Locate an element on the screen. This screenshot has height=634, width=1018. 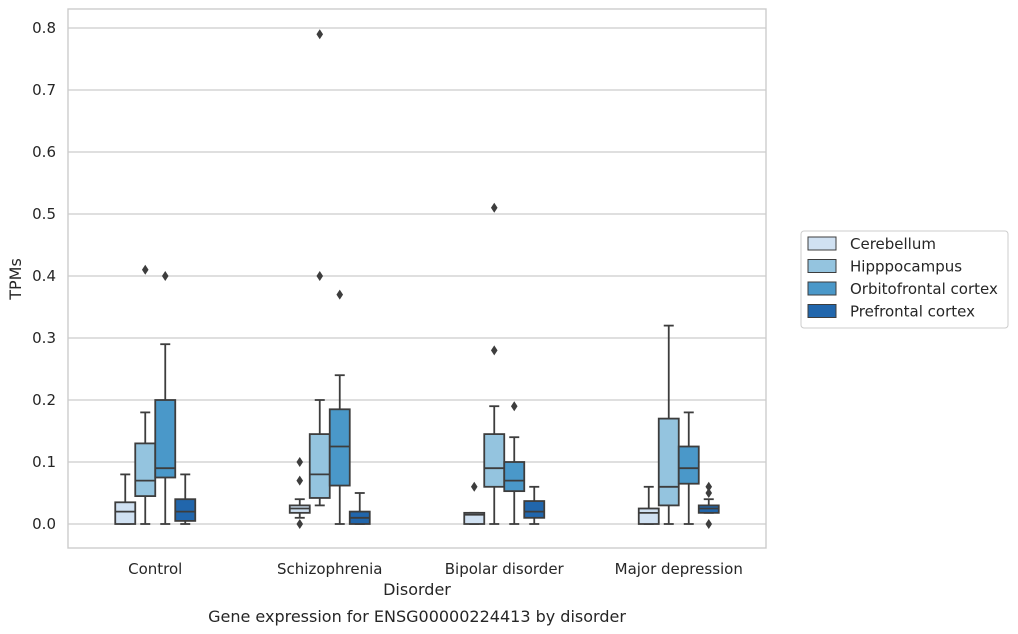
y-tick-label: 0.8 is located at coordinates (44, 28).